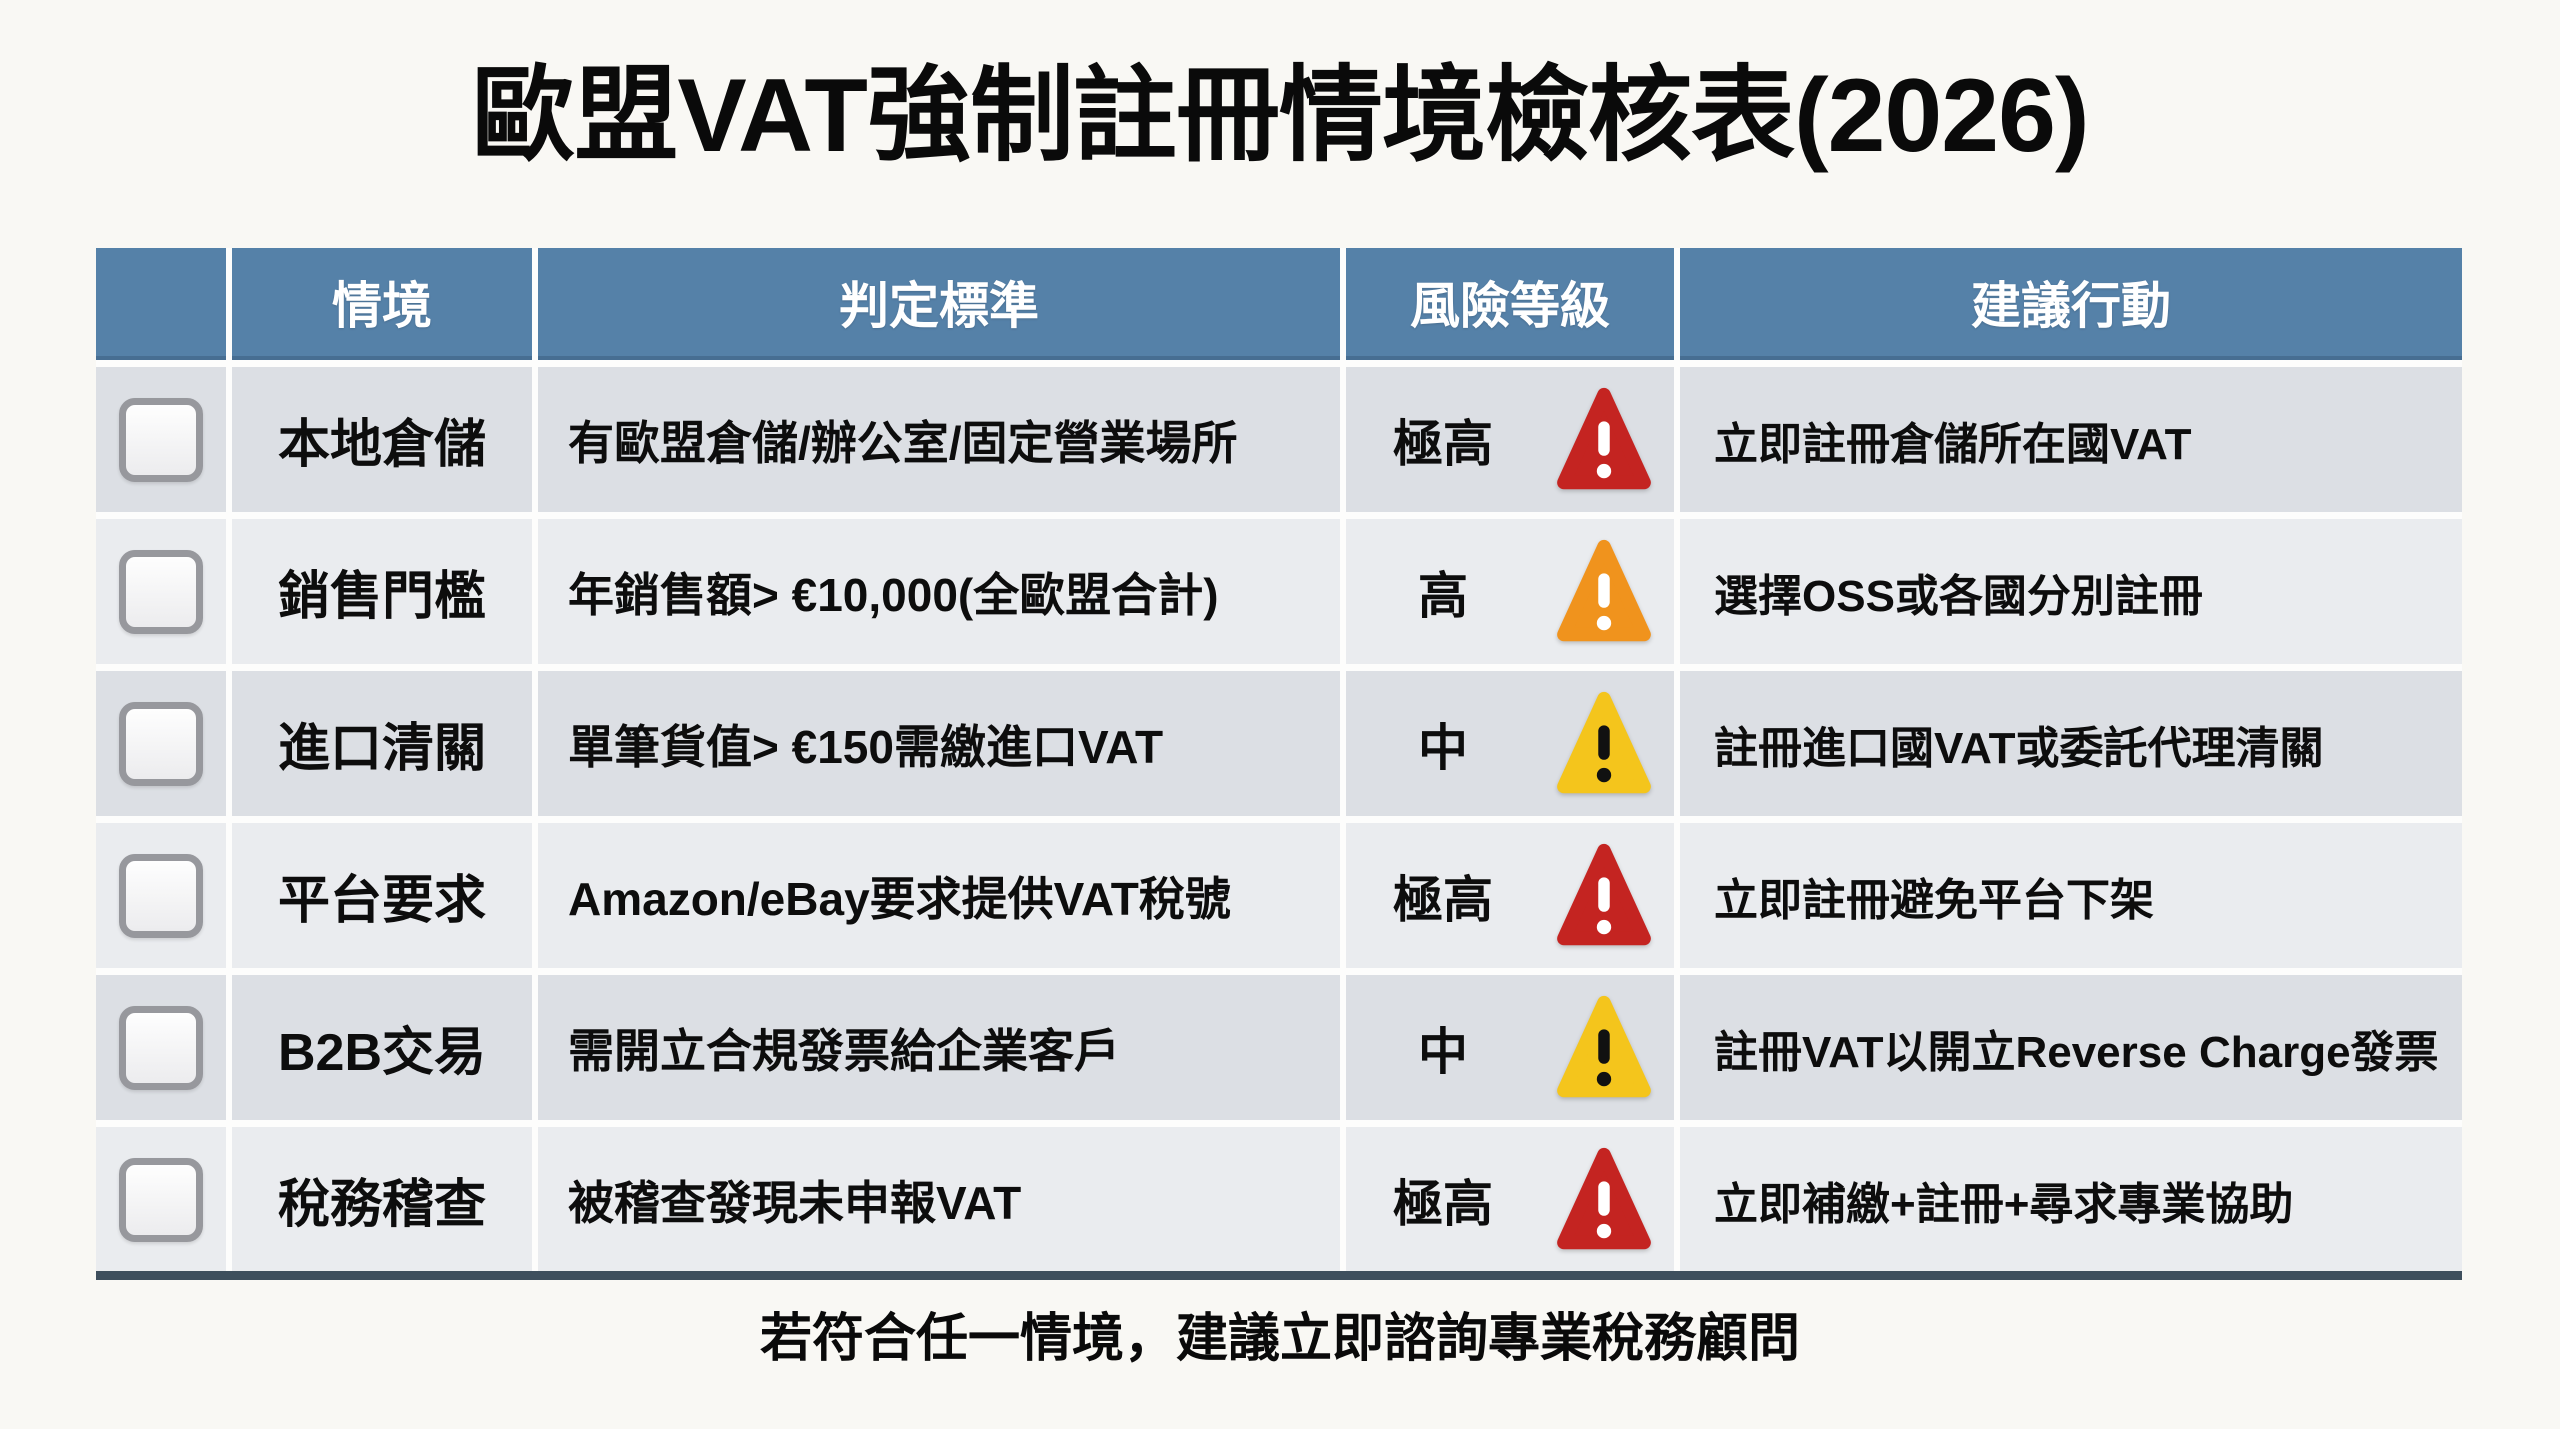  What do you see at coordinates (939, 439) in the screenshot?
I see `criteria-text: 有歐盟倉儲/辦公室/固定營業場所` at bounding box center [939, 439].